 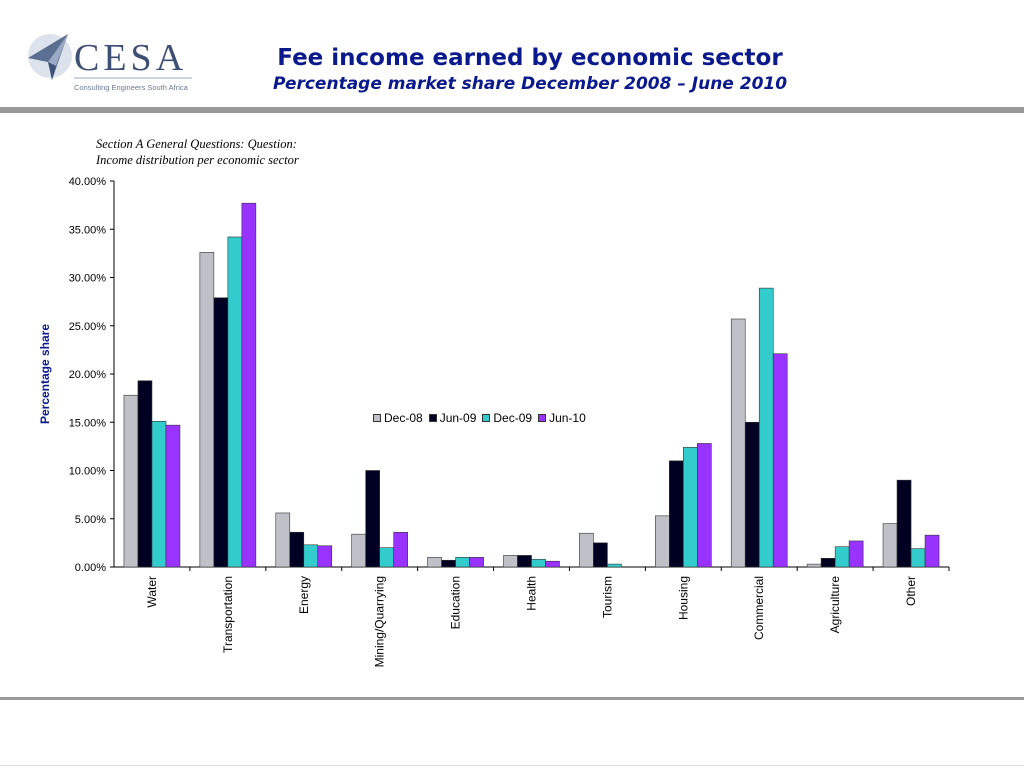 What do you see at coordinates (45, 374) in the screenshot?
I see `y-axis-title: Percentage share` at bounding box center [45, 374].